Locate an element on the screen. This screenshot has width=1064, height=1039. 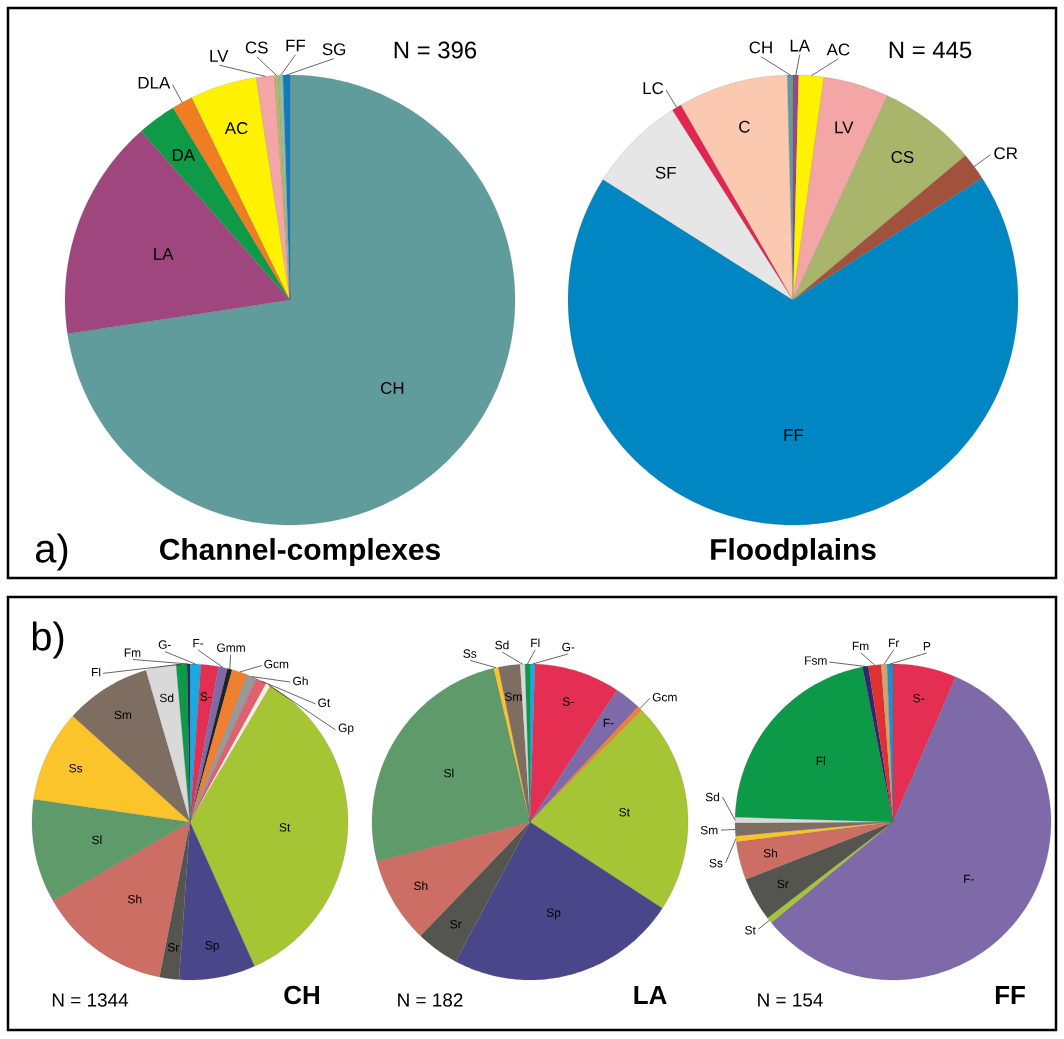
slice-label: Gmm is located at coordinates (231, 647).